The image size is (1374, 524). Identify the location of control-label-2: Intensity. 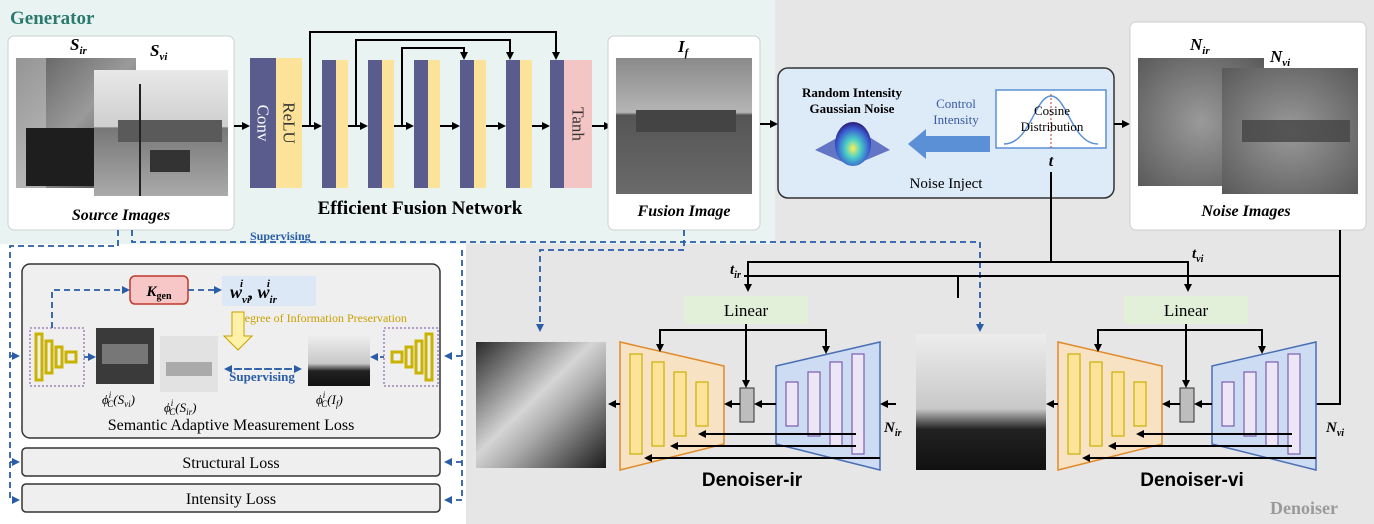
(956, 119).